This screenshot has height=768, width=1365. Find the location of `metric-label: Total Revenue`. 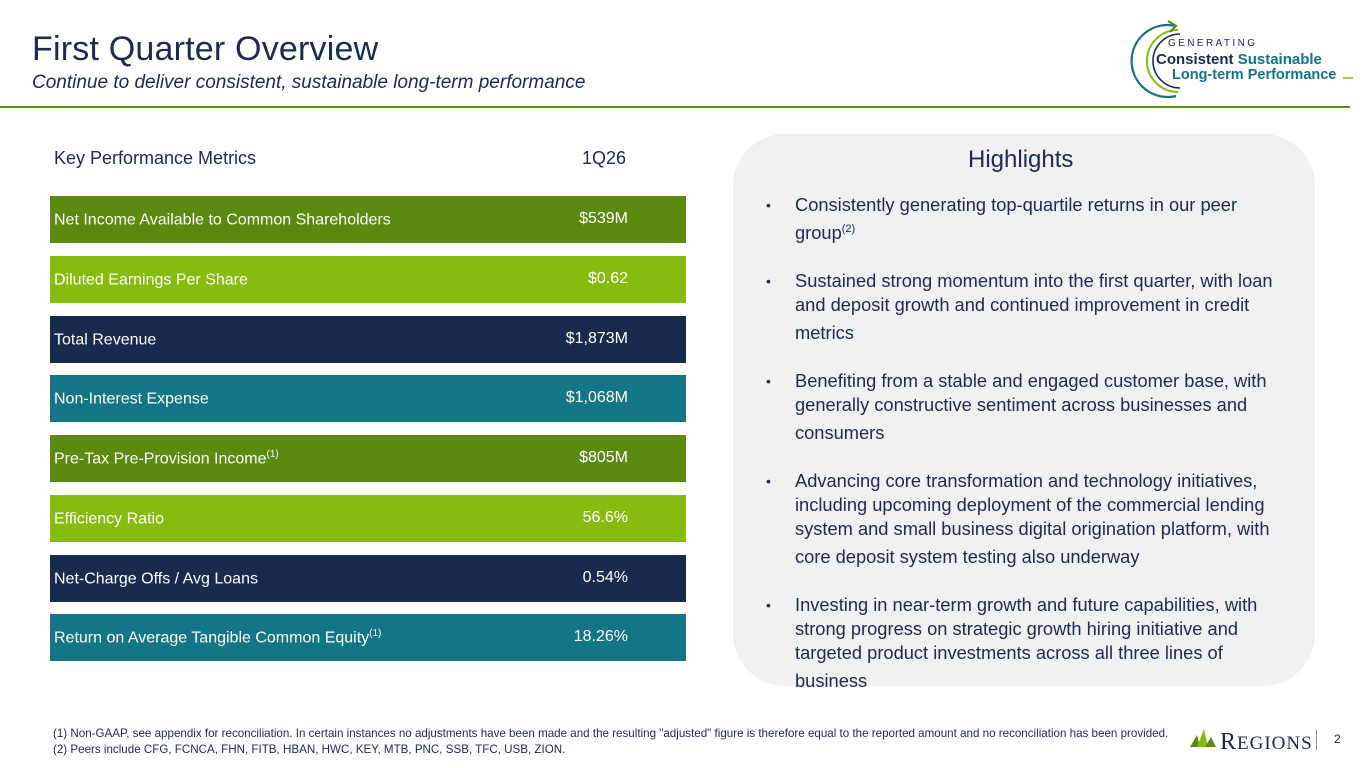

metric-label: Total Revenue is located at coordinates (105, 340).